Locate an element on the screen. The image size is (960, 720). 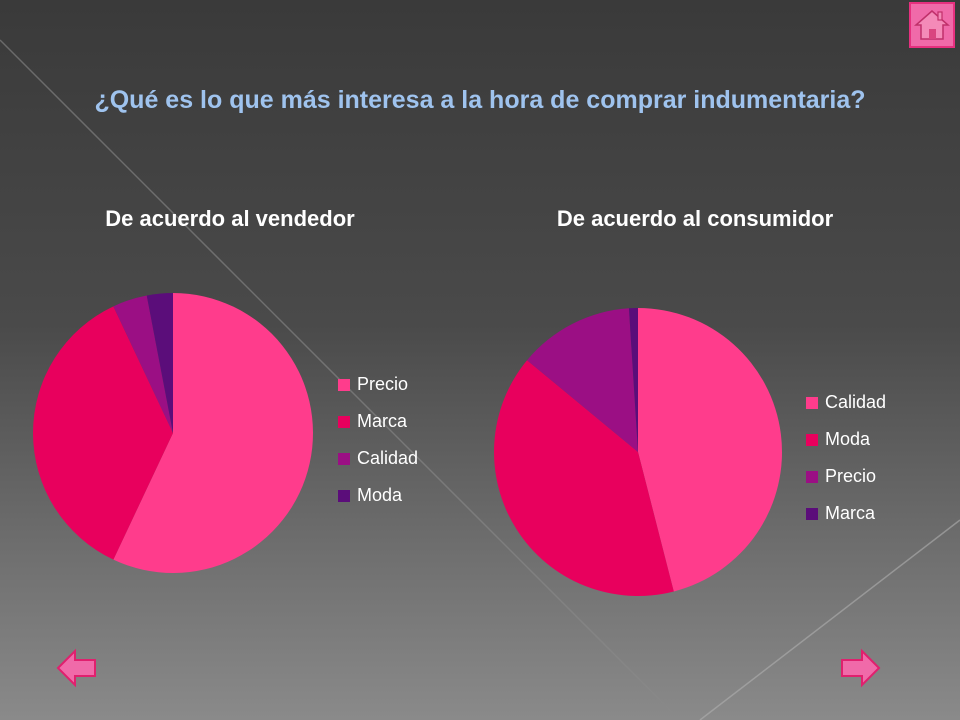
next-slide-button is located at coordinates (860, 668).